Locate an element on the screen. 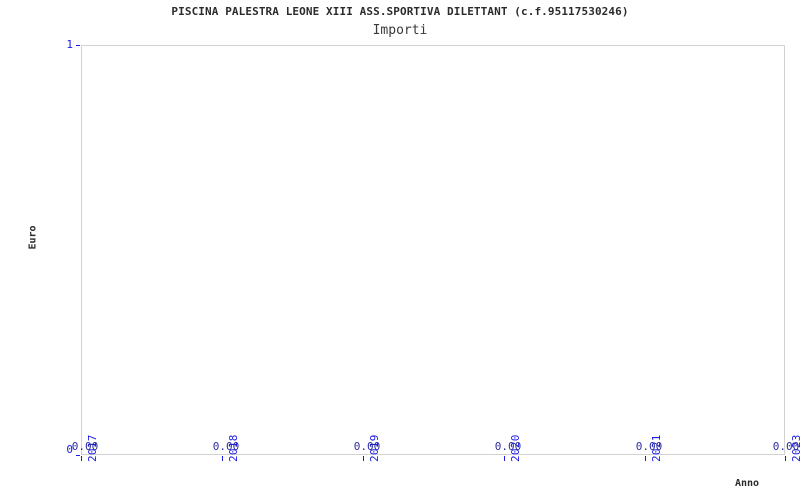  data-value-label-2023: 0.00 is located at coordinates (786, 446).